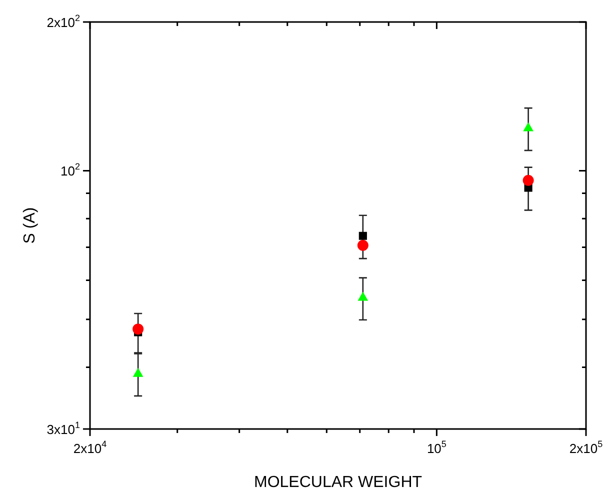 This screenshot has width=608, height=491. What do you see at coordinates (29, 225) in the screenshot?
I see `y-axis-title: S (A)` at bounding box center [29, 225].